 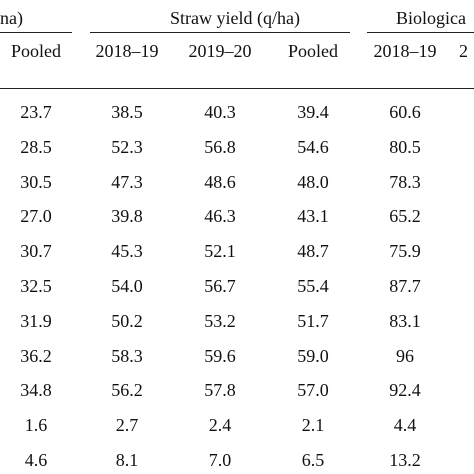 I want to click on grain-group-rule, so click(x=36, y=32).